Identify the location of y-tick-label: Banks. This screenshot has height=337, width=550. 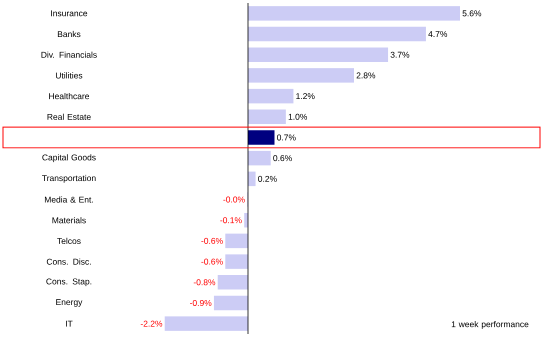
(69, 34).